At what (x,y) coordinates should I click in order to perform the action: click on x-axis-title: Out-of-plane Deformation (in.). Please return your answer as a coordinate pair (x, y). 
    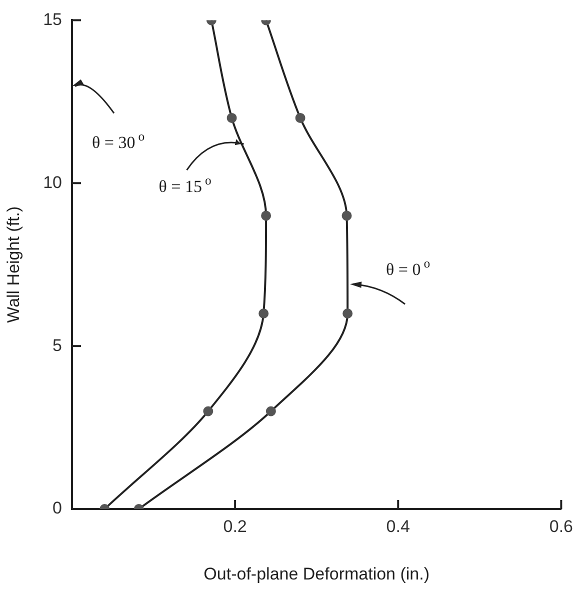
    Looking at the image, I should click on (317, 574).